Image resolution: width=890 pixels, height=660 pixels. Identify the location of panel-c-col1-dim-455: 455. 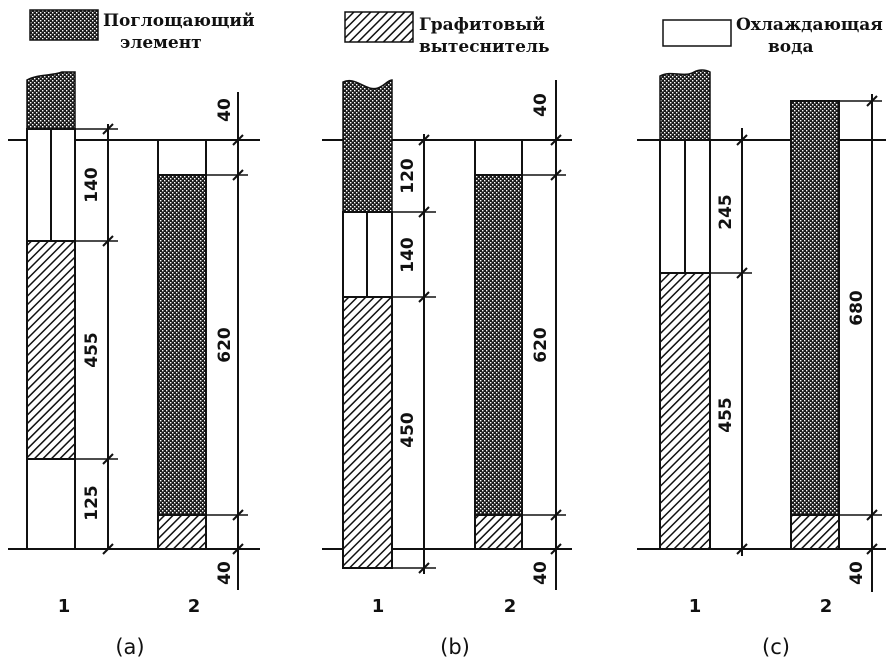
(726, 415).